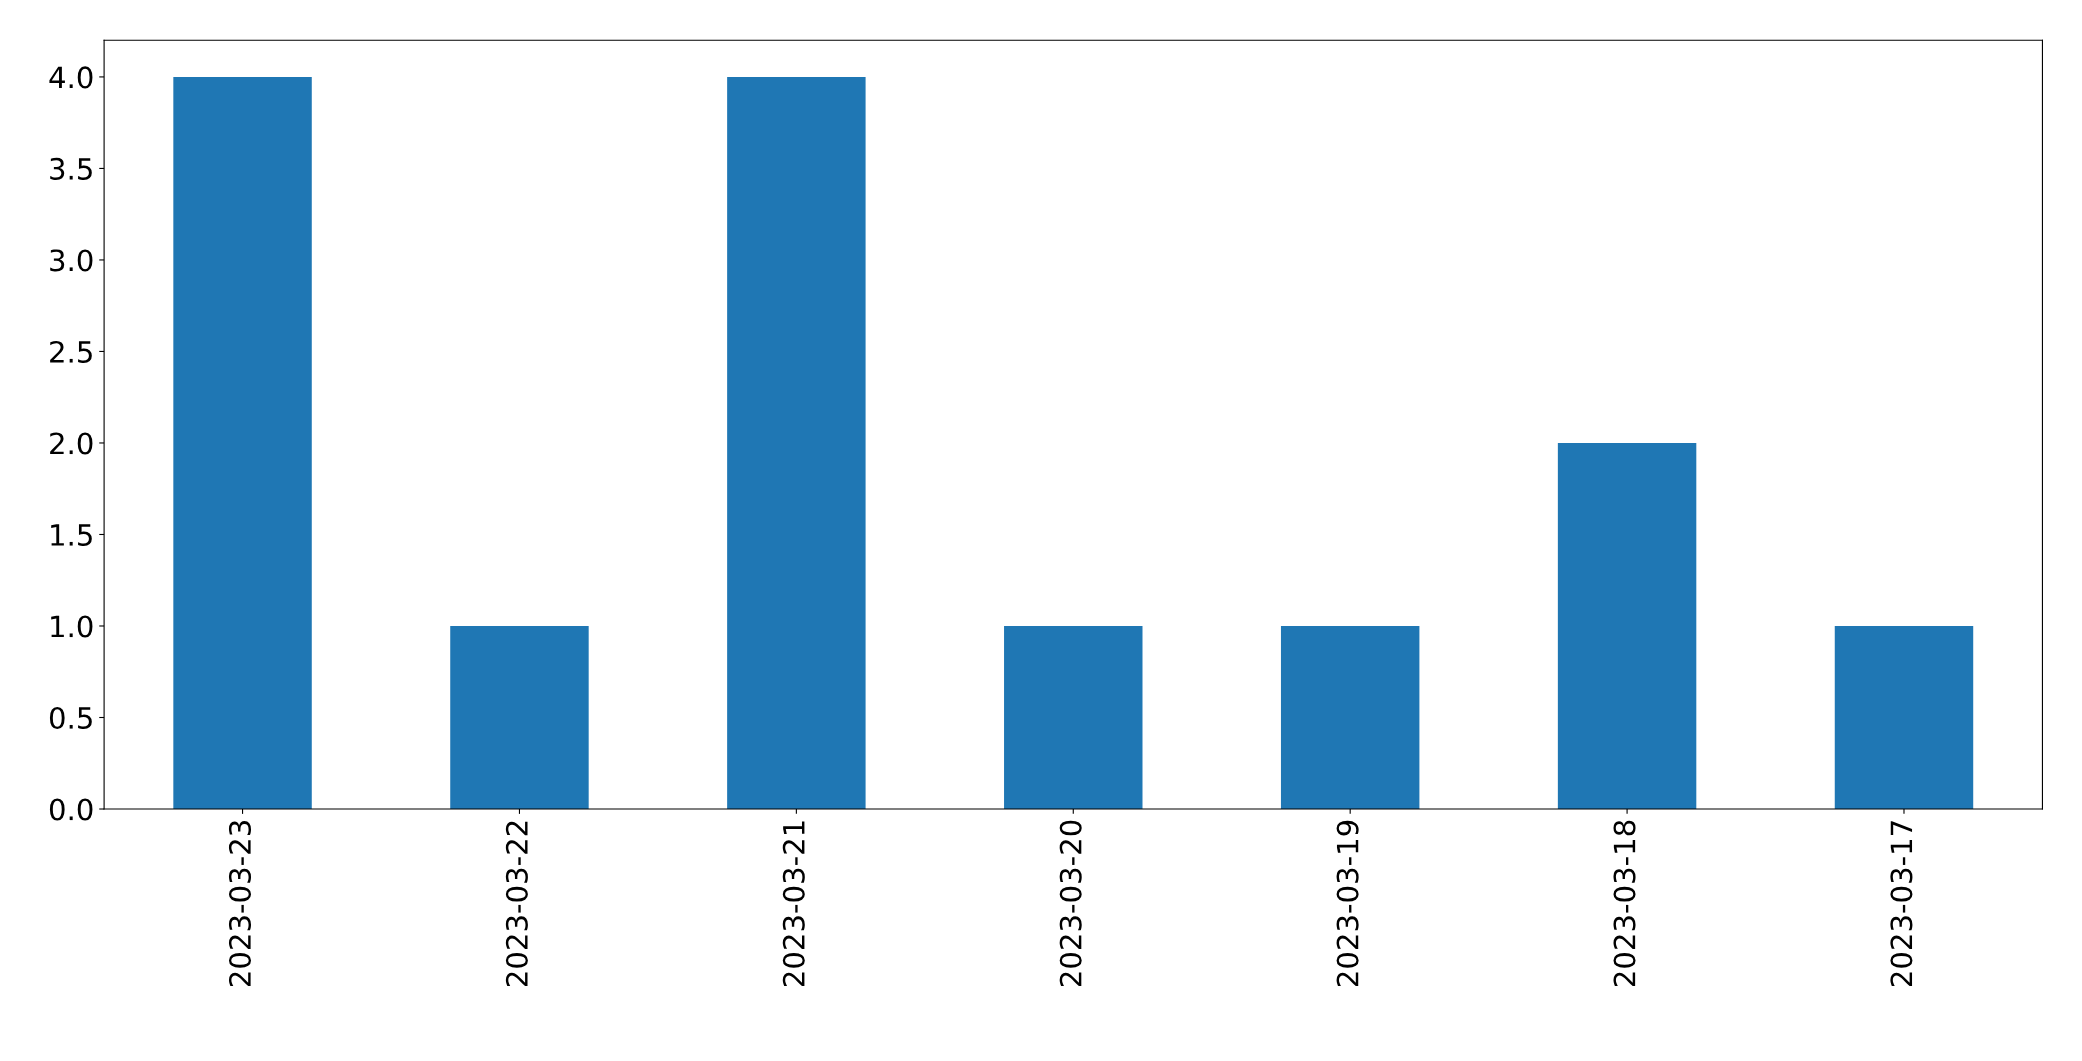 This screenshot has width=2082, height=1061. Describe the element at coordinates (1347, 903) in the screenshot. I see `x-tick-label: 2023-03-19` at that location.